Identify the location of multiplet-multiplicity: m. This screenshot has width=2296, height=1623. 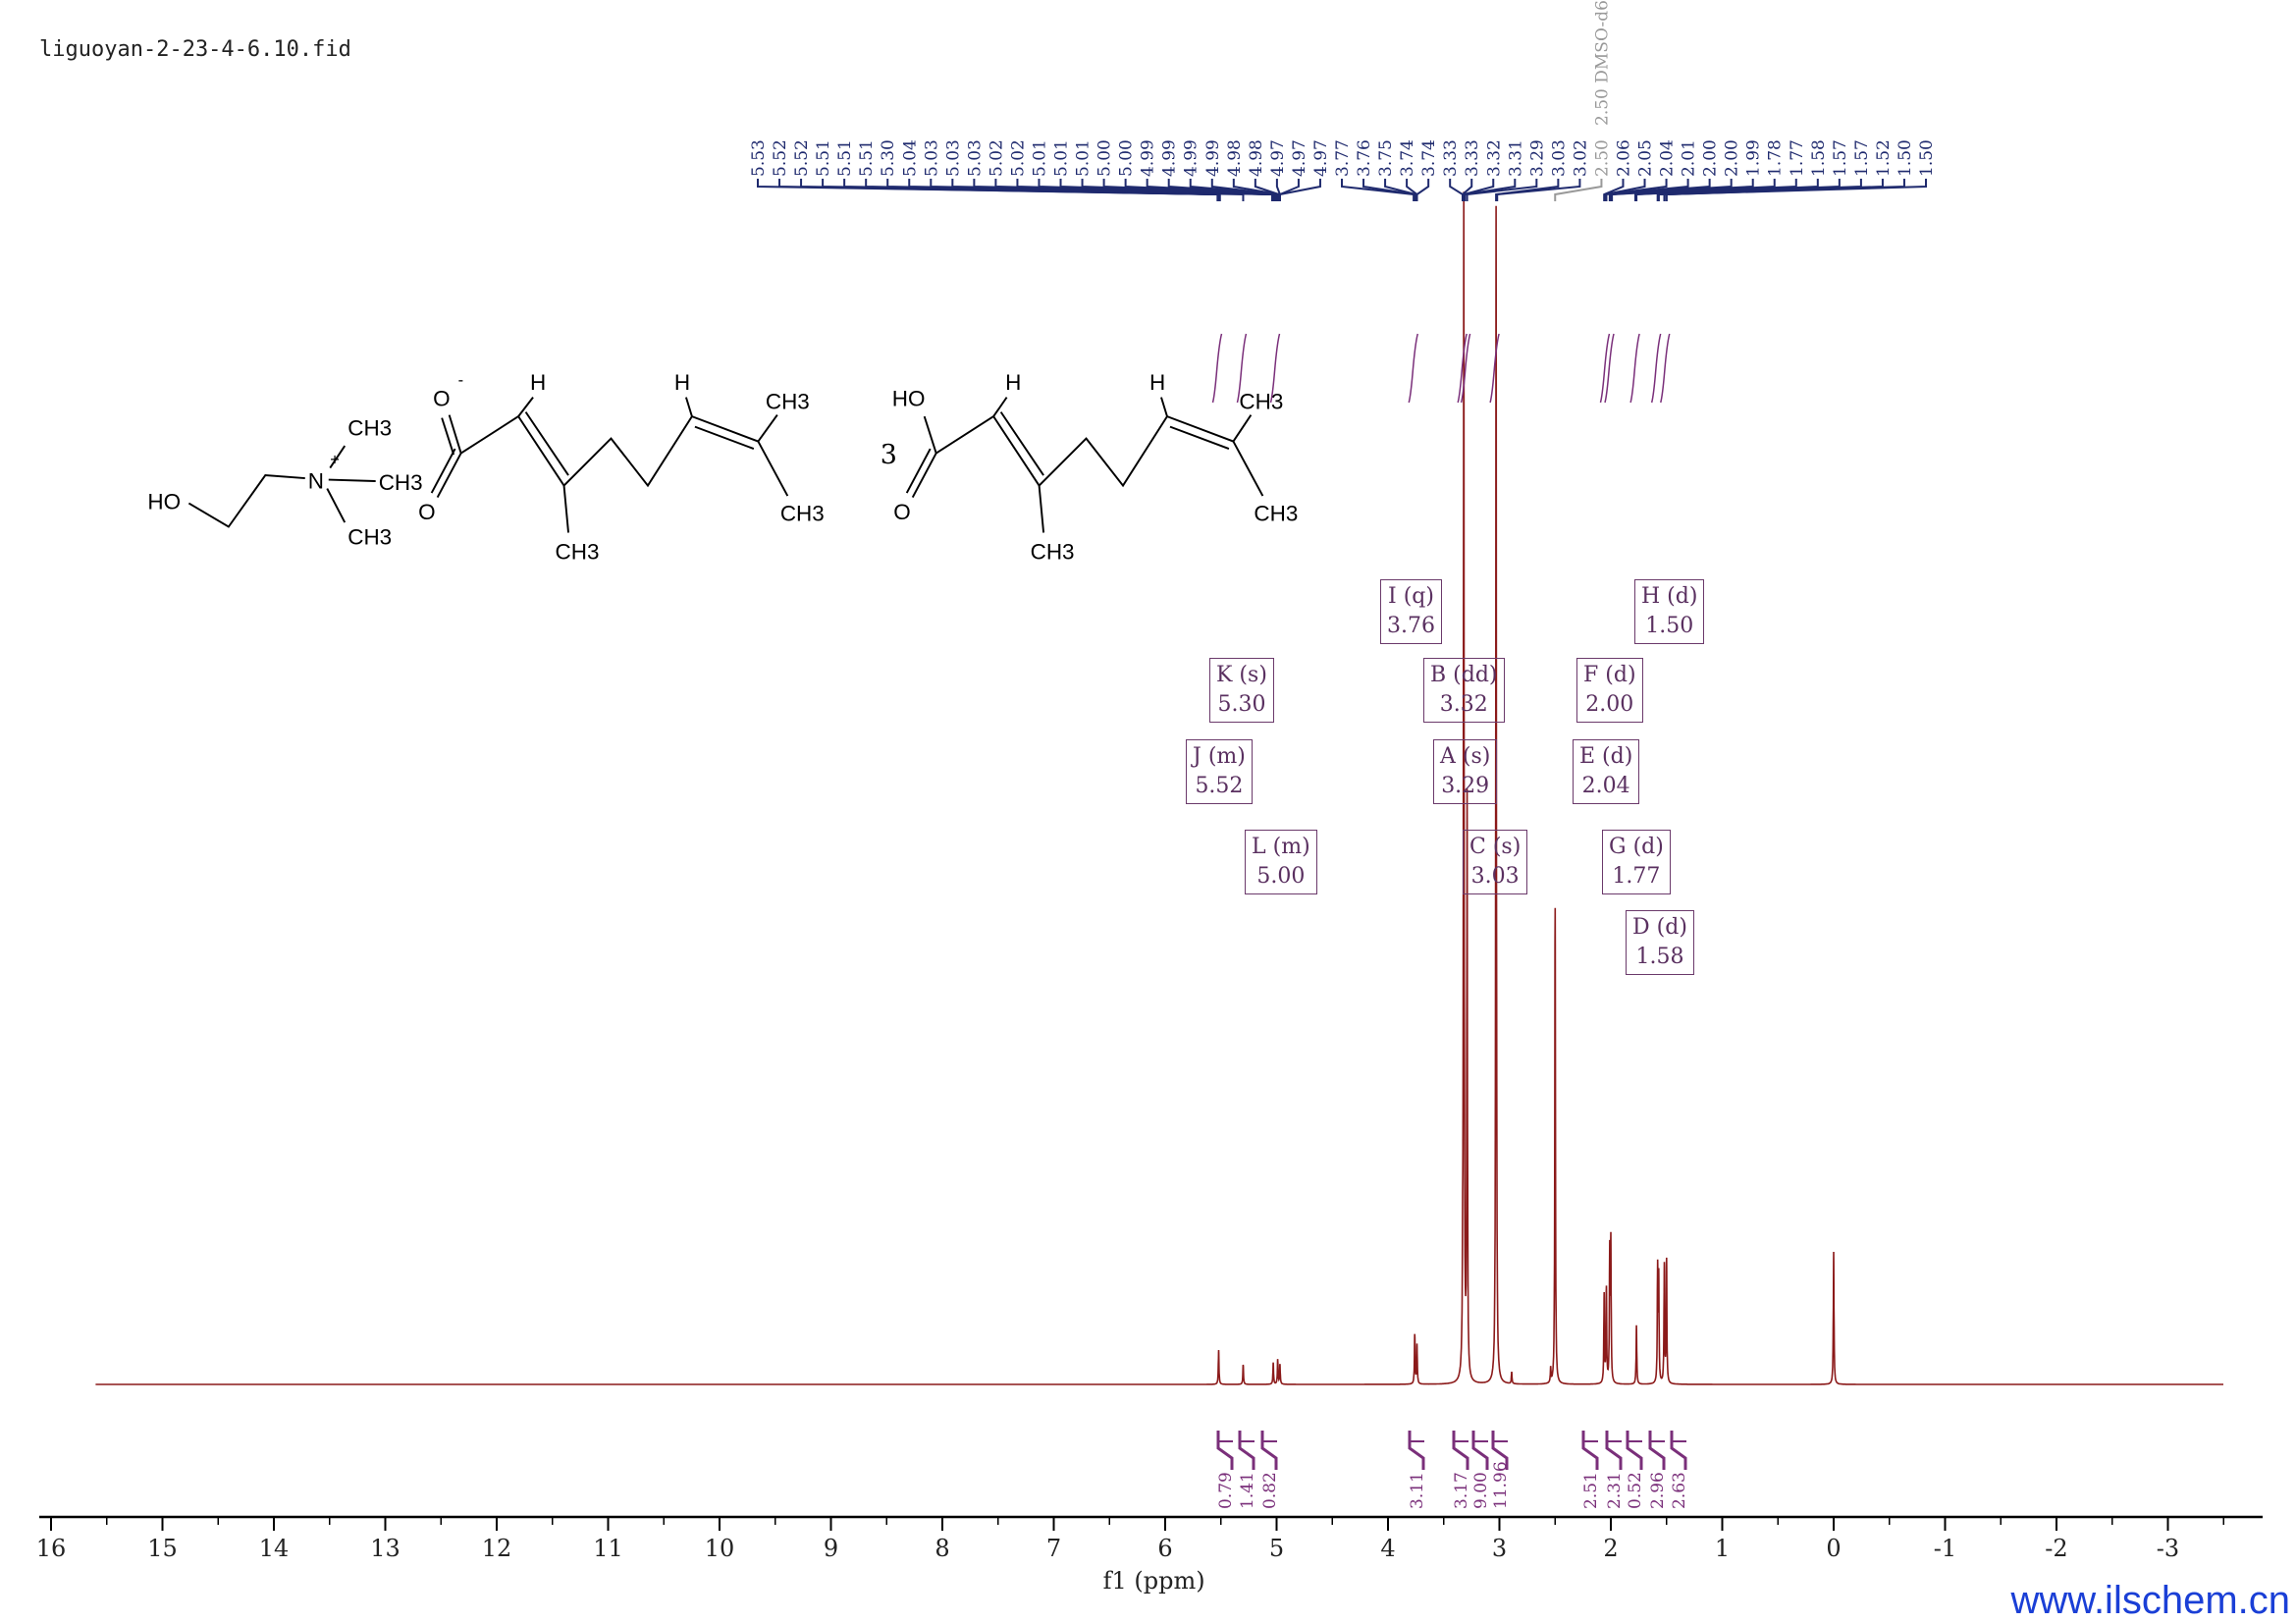
(1292, 847).